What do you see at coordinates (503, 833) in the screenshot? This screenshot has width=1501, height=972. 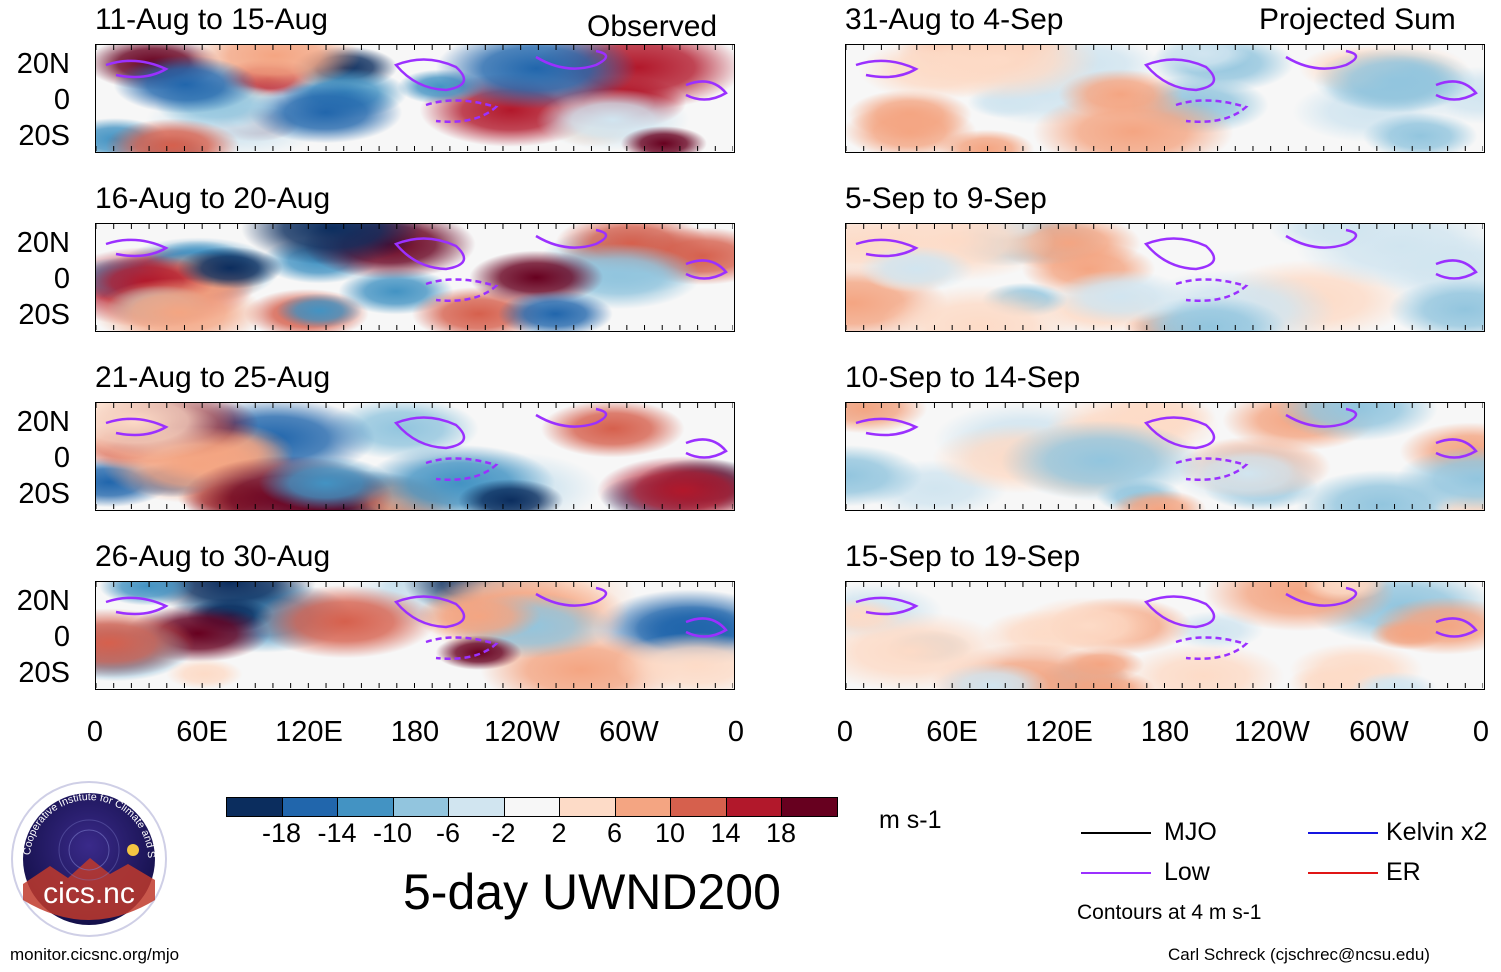 I see `colorbar-tick-label: -2` at bounding box center [503, 833].